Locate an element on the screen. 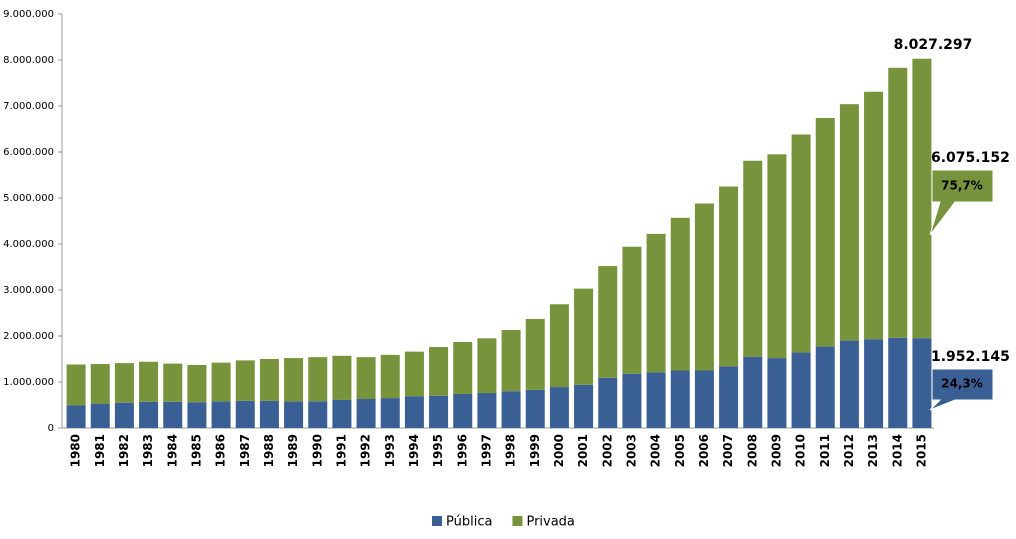 The height and width of the screenshot is (539, 1016). x-tick-label: 1991 is located at coordinates (341, 450).